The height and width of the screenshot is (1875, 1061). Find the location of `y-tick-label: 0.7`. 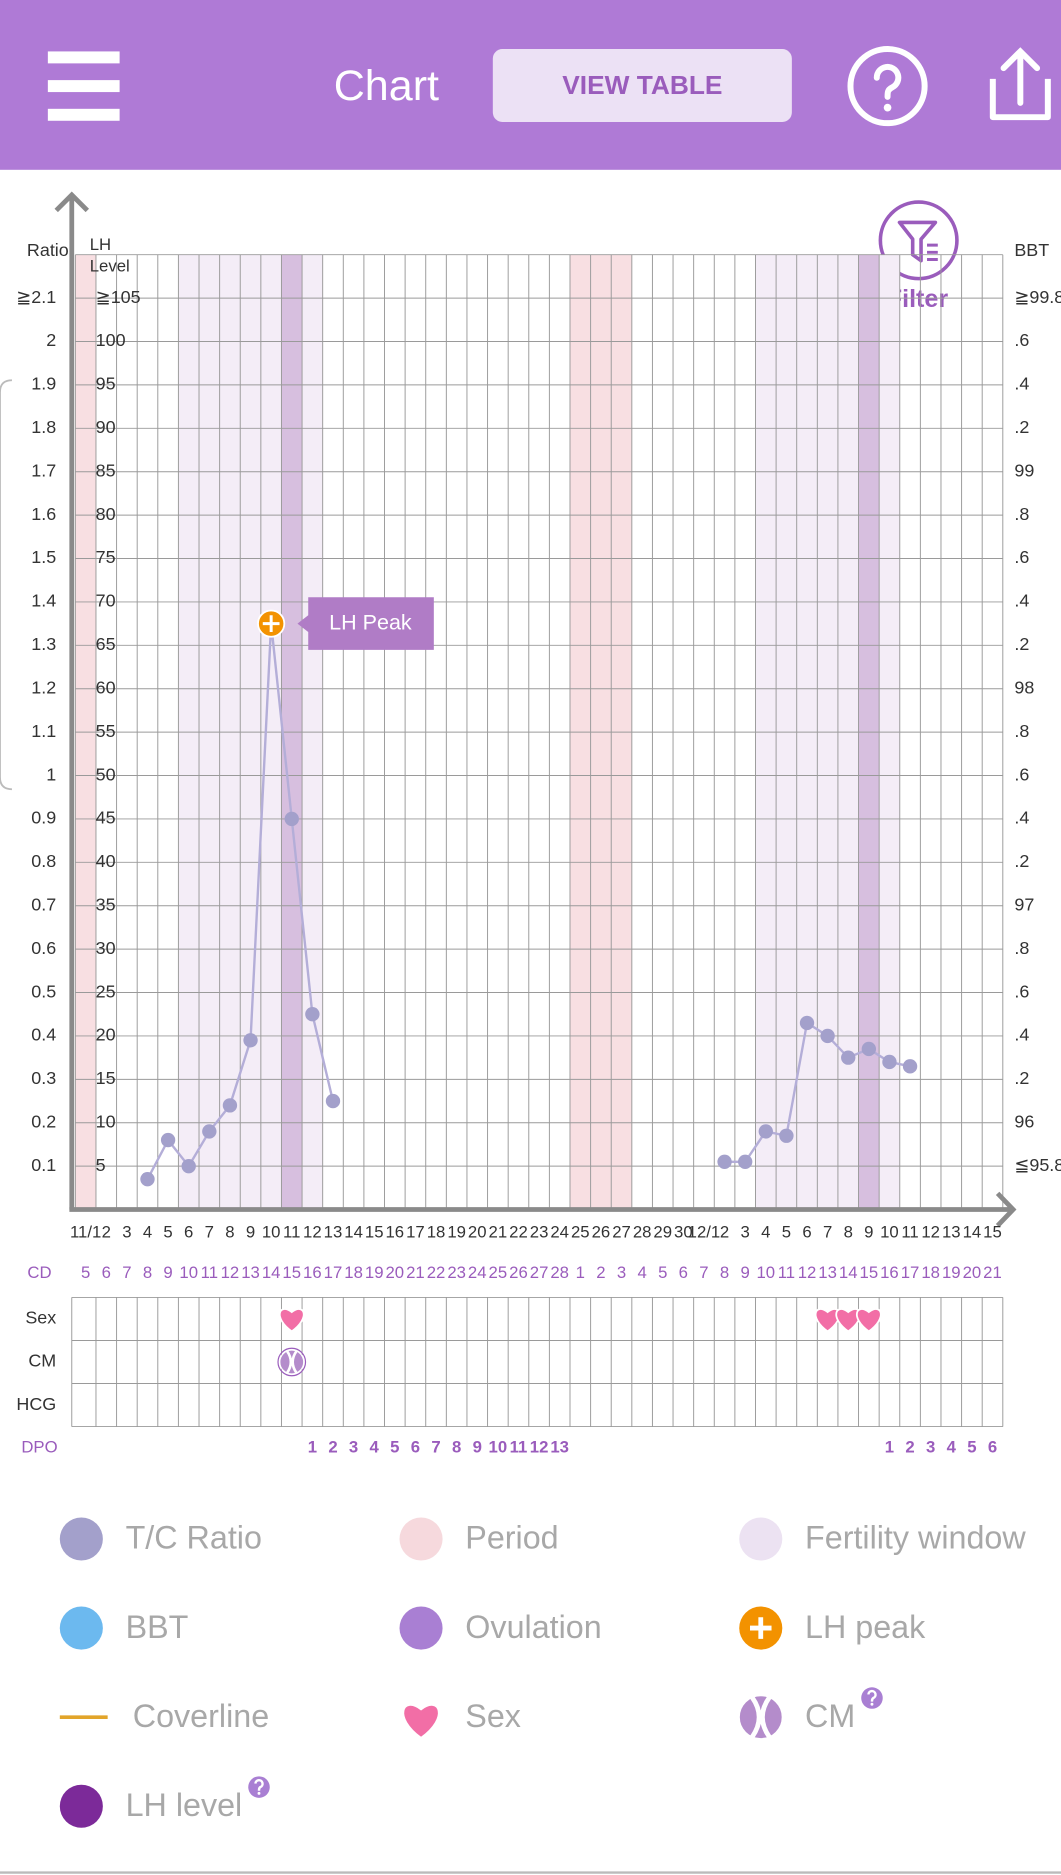

y-tick-label: 0.7 is located at coordinates (43, 904).